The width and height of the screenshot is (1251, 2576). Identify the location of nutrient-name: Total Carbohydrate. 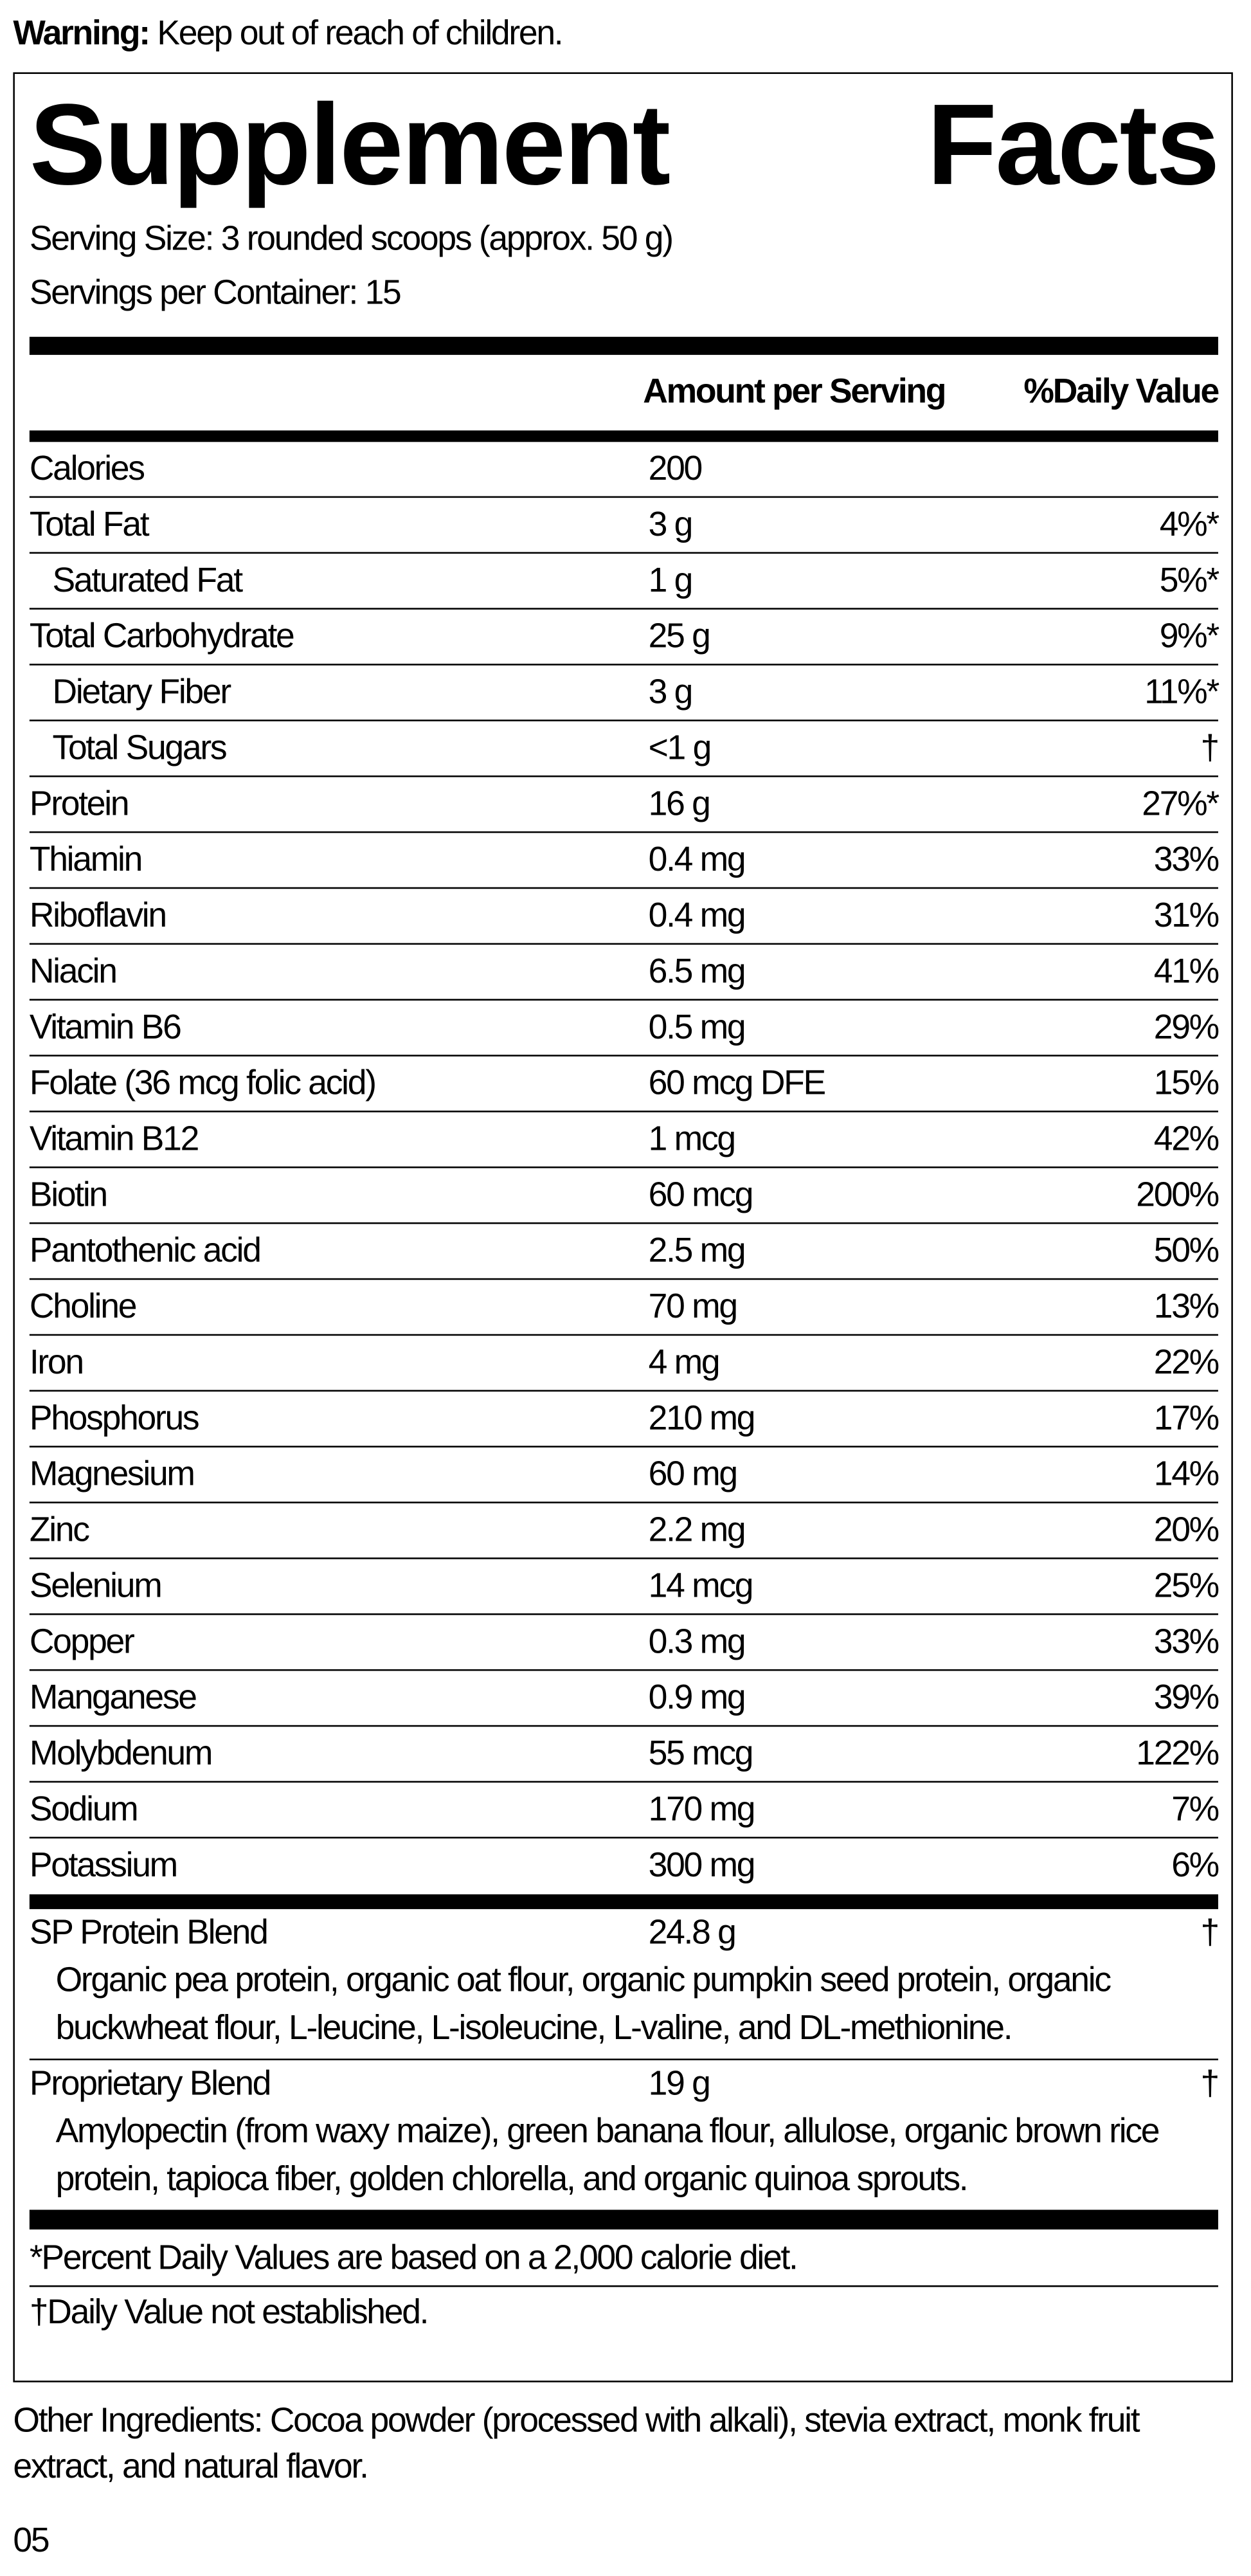
(162, 636).